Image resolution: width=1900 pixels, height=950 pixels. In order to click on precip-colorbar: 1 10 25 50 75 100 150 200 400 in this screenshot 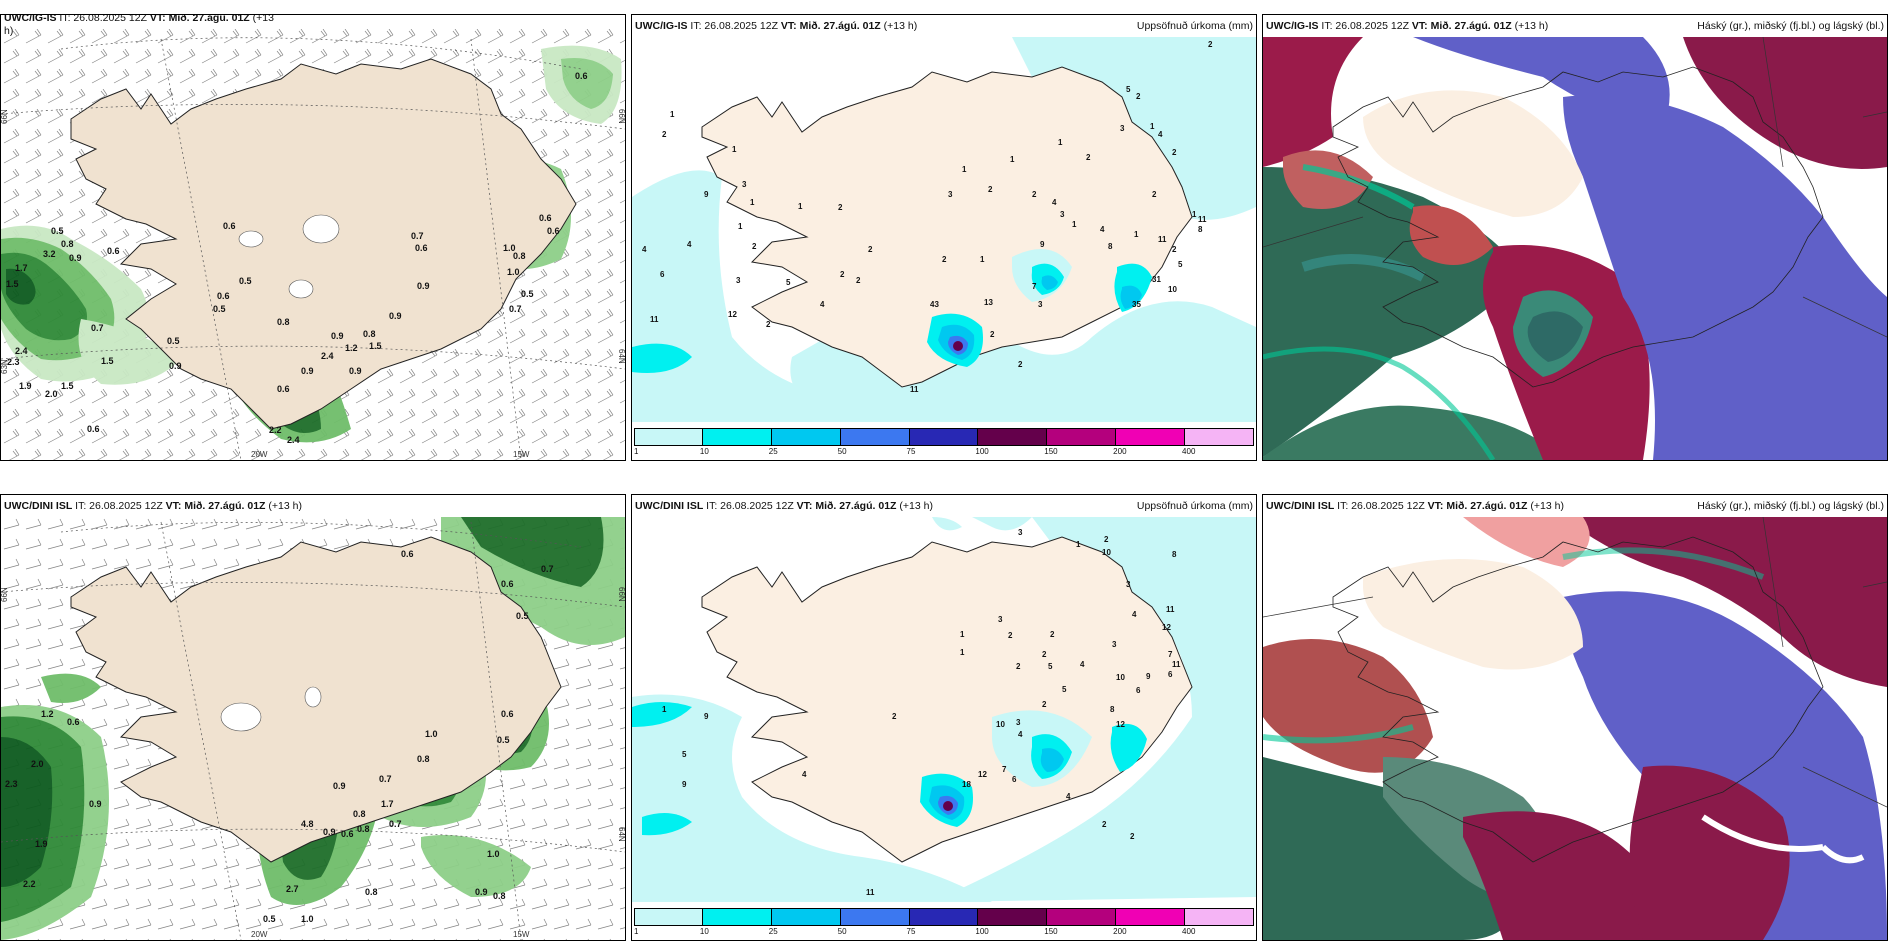, I will do `click(944, 923)`.